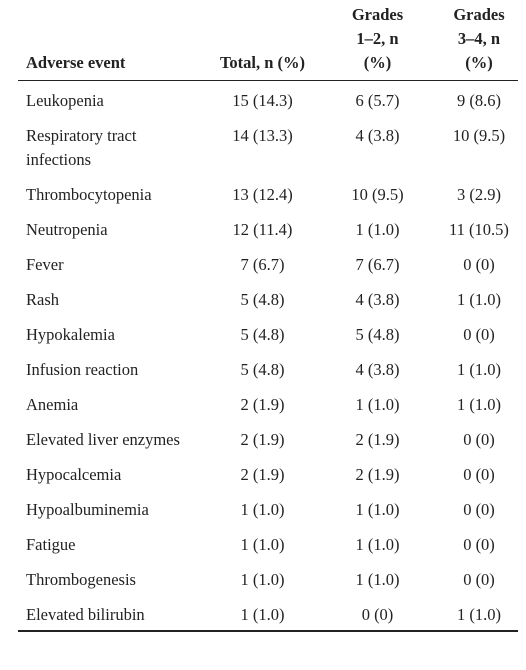 This screenshot has height=670, width=526. What do you see at coordinates (114, 613) in the screenshot?
I see `event-name-cell: Elevated bilirubin` at bounding box center [114, 613].